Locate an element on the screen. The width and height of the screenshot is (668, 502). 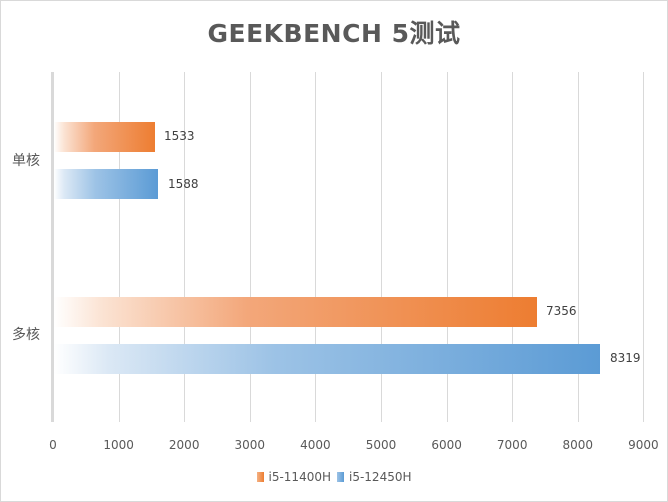
legend-label-i5-12450h: i5-12450H is located at coordinates (380, 477).